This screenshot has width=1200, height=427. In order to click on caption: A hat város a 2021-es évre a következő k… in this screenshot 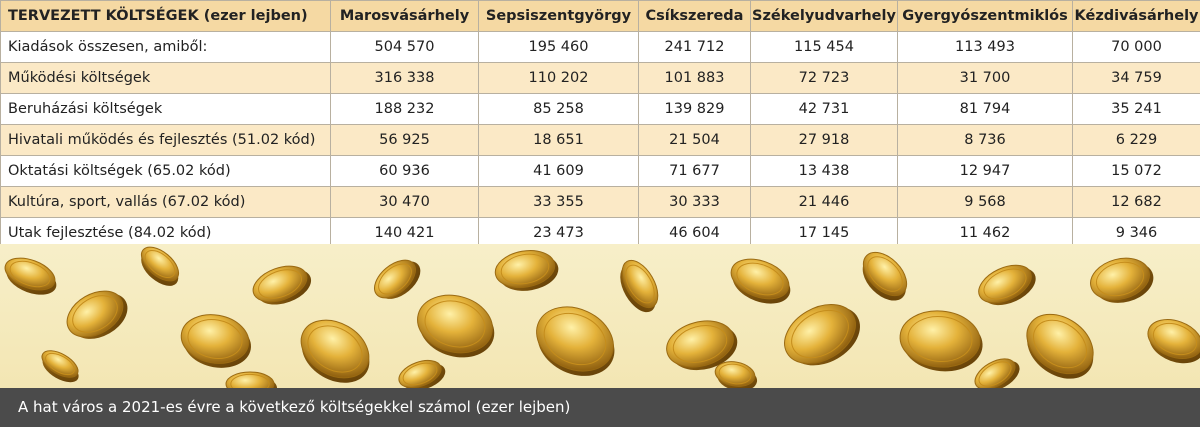, I will do `click(600, 407)`.